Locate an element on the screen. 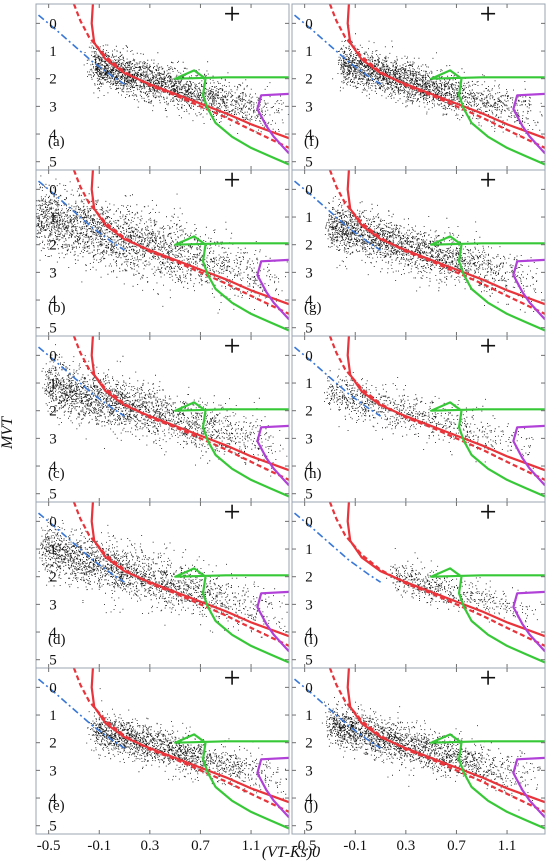  x-tick-label: 1.1 is located at coordinates (507, 846).